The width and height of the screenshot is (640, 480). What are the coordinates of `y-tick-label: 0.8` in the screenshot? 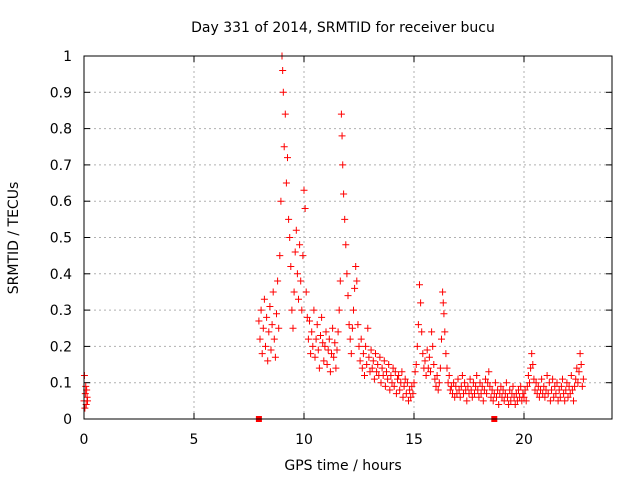 It's located at (61, 130).